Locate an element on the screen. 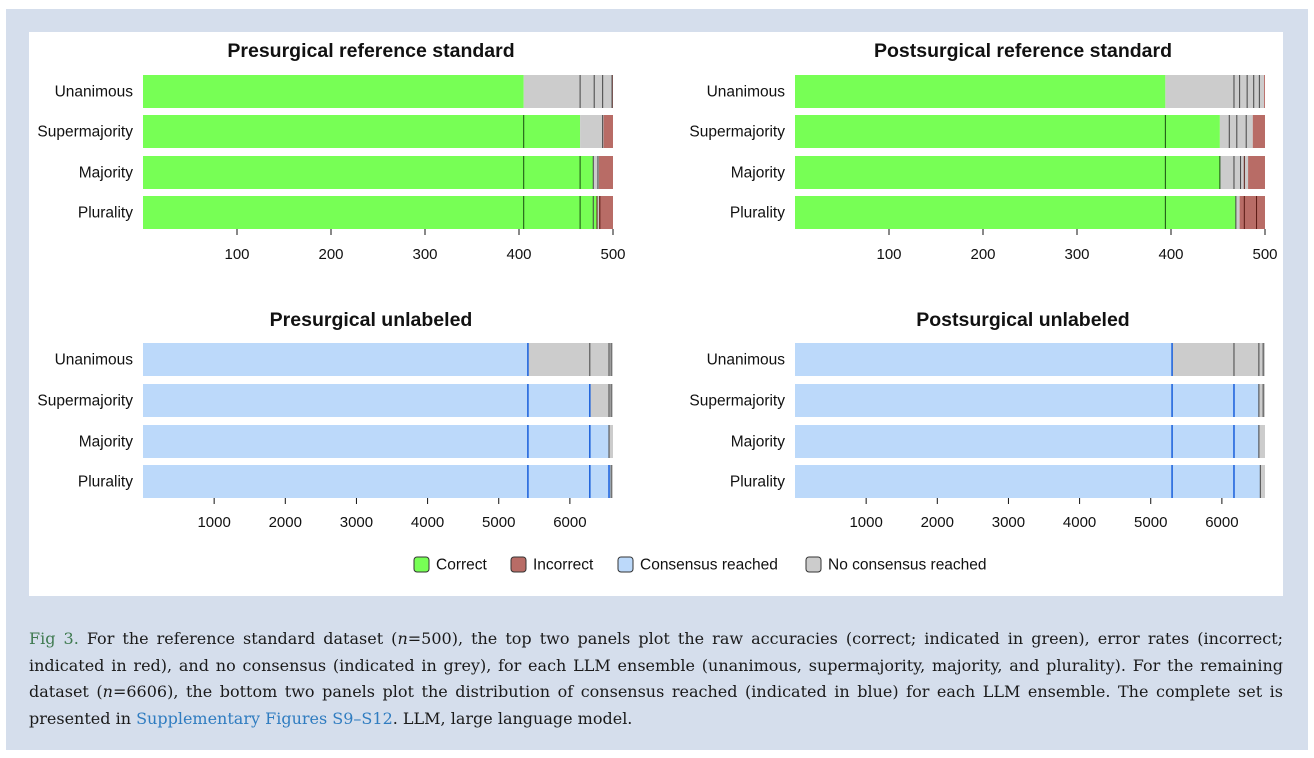 This screenshot has width=1314, height=758. supplementary-figures-link: Supplementary Figures S9–S12 is located at coordinates (264, 718).